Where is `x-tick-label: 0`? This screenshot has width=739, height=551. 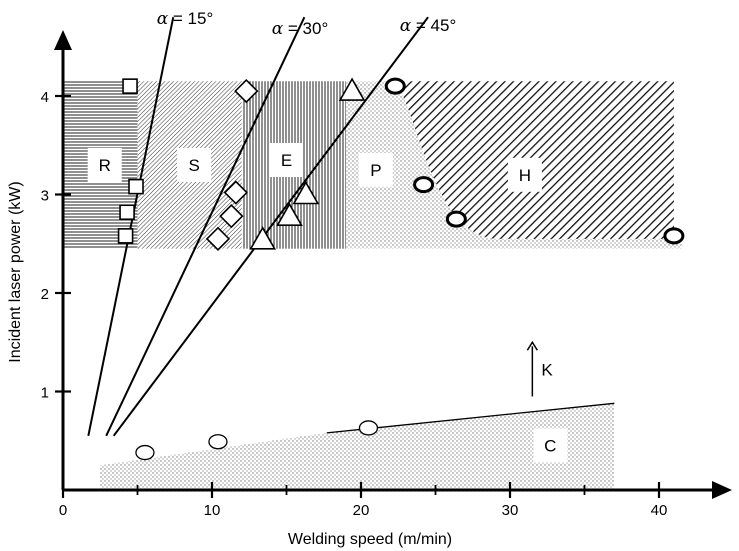 x-tick-label: 0 is located at coordinates (63, 510).